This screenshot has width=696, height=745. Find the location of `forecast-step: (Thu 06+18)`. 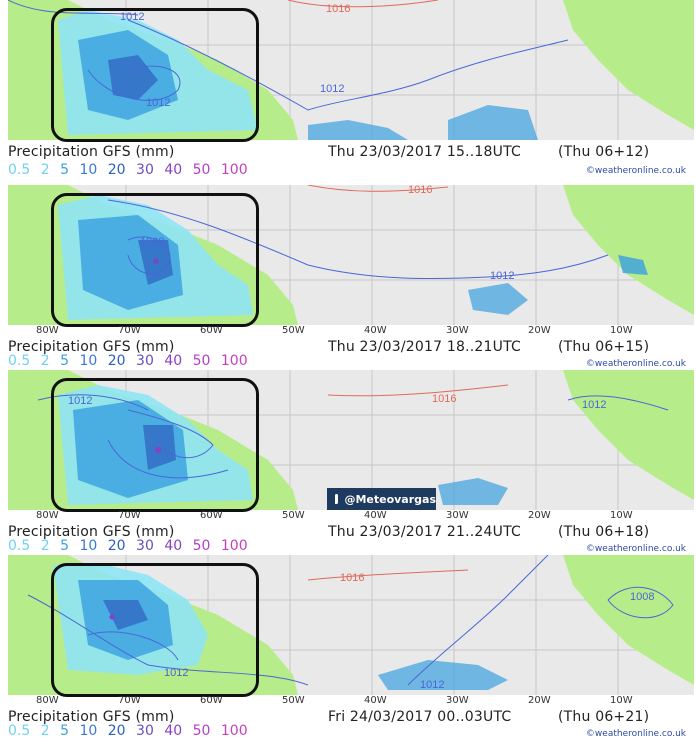

forecast-step: (Thu 06+18) is located at coordinates (604, 532).